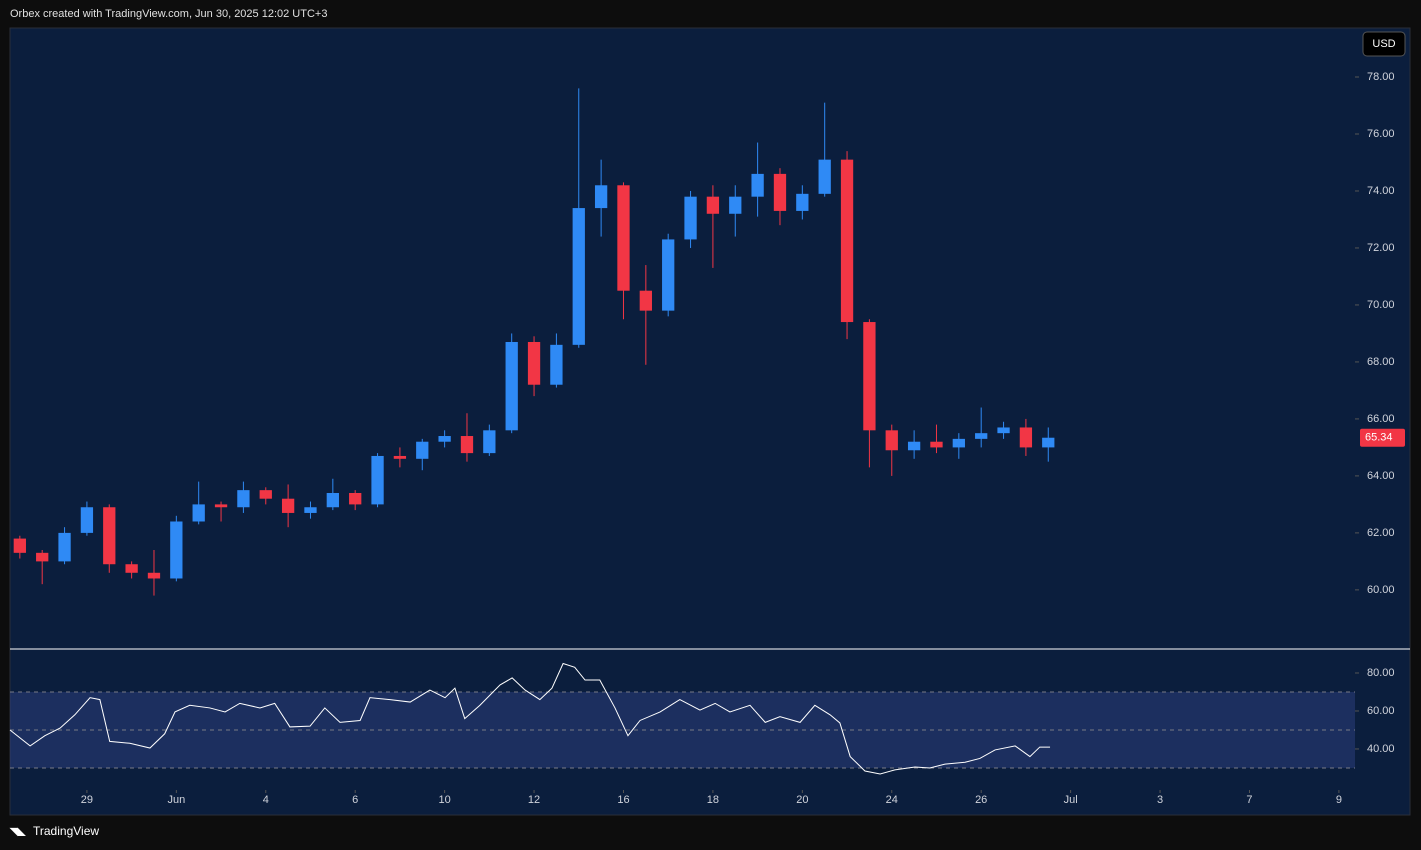 This screenshot has height=850, width=1421. Describe the element at coordinates (981, 800) in the screenshot. I see `x-tick-label: 26` at that location.